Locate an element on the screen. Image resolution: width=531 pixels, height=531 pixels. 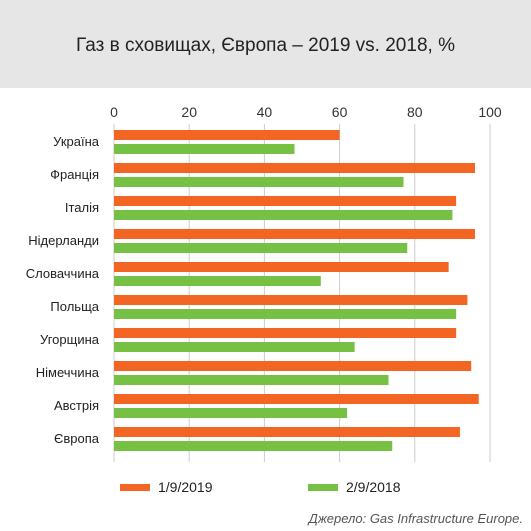
source-note: Джерело: Gas Infrastructure Europe. is located at coordinates (415, 518).